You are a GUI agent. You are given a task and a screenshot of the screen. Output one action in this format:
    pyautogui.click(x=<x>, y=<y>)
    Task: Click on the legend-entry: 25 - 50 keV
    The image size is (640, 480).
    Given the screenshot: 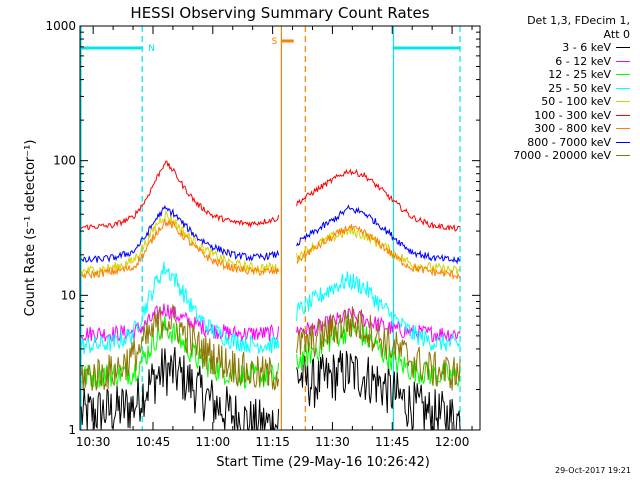 What is the action you would take?
    pyautogui.click(x=556, y=89)
    